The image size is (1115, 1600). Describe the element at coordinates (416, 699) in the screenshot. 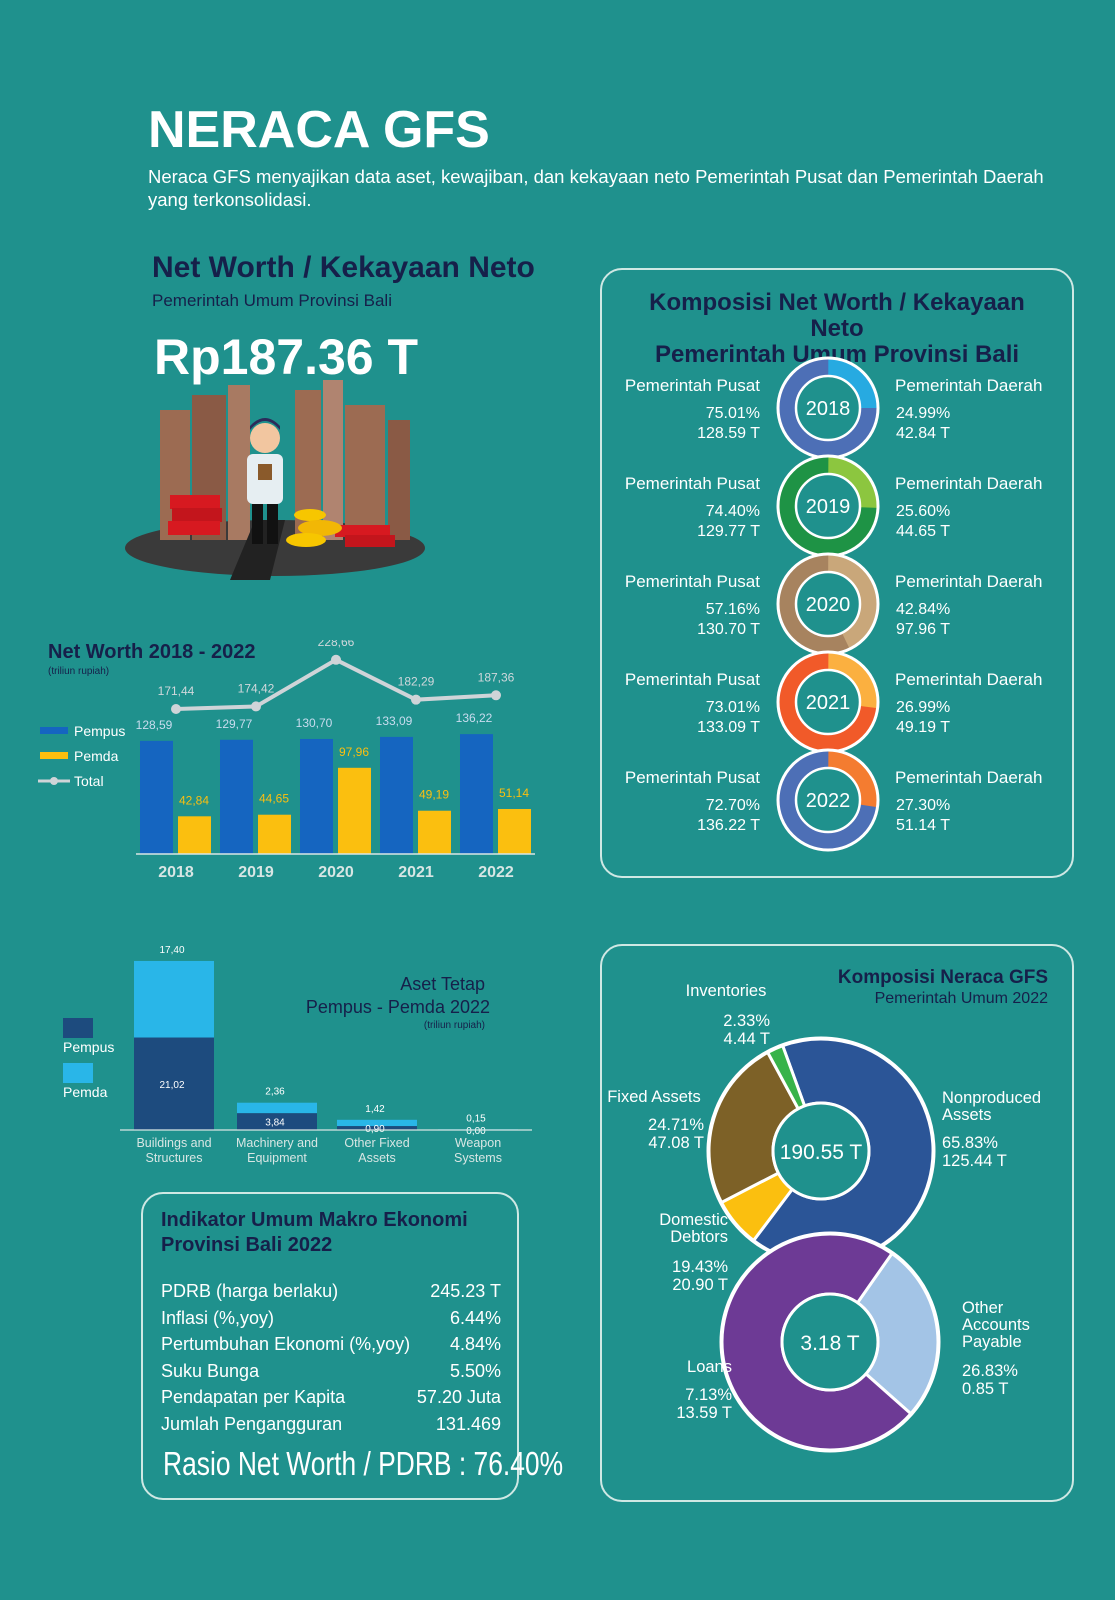

I see `total-point-2021` at that location.